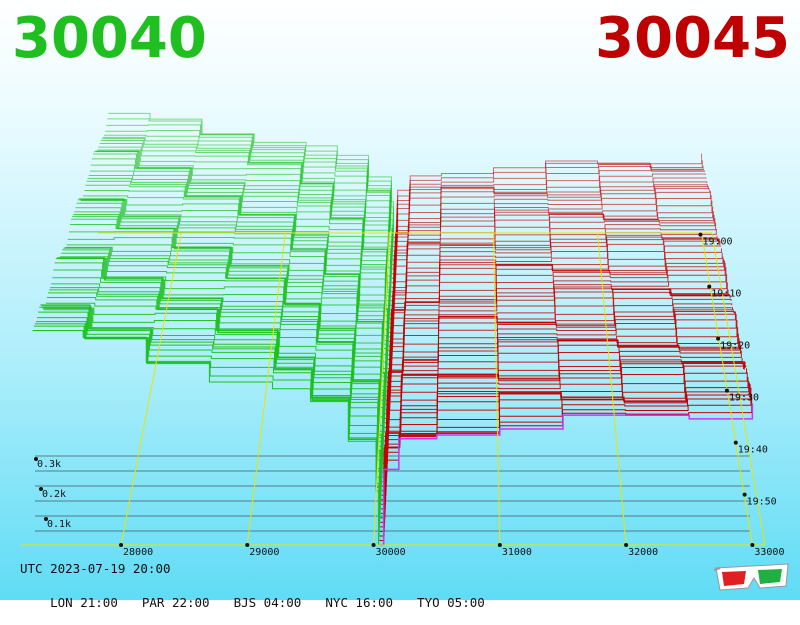  I want to click on ask-price: 30045, so click(692, 38).